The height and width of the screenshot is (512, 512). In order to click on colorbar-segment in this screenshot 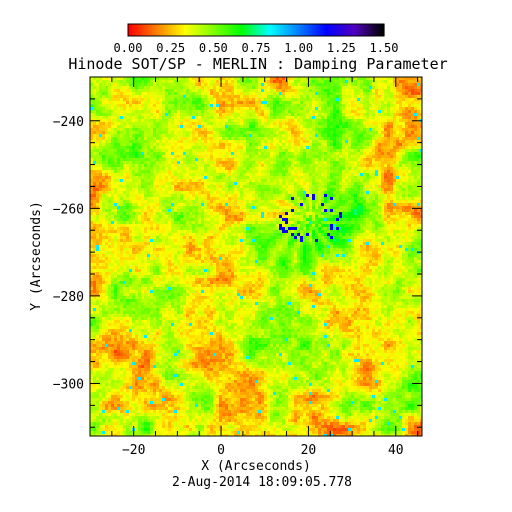, I will do `click(143, 30)`.